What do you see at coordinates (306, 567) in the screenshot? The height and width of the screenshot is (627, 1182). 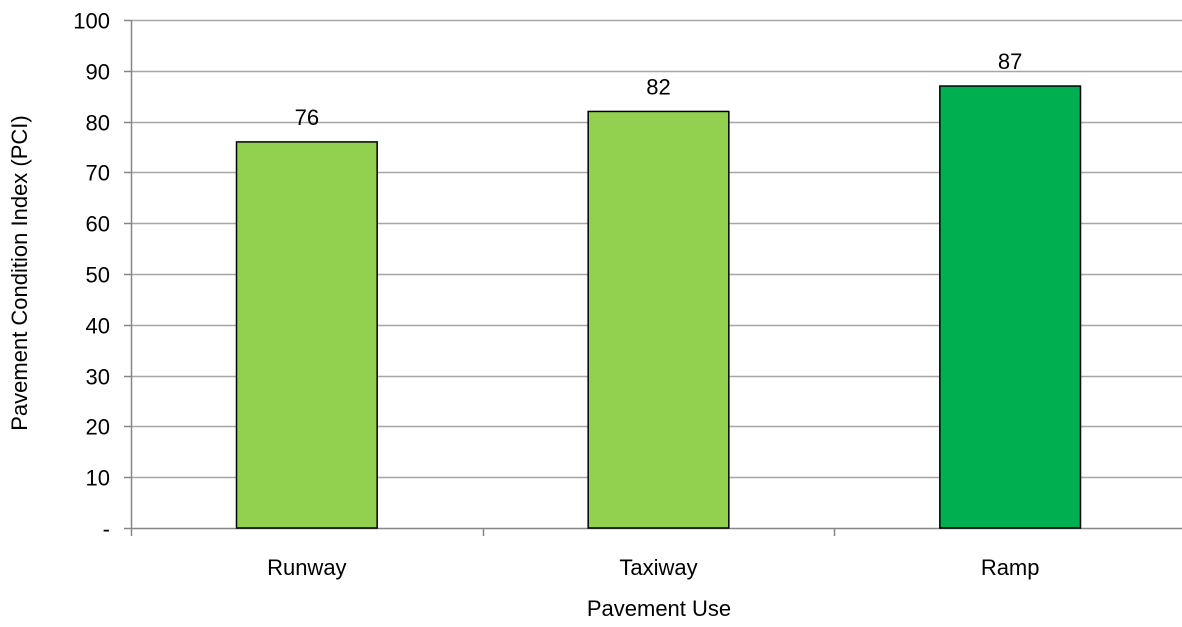 I see `x-tick-label-runway: Runway` at bounding box center [306, 567].